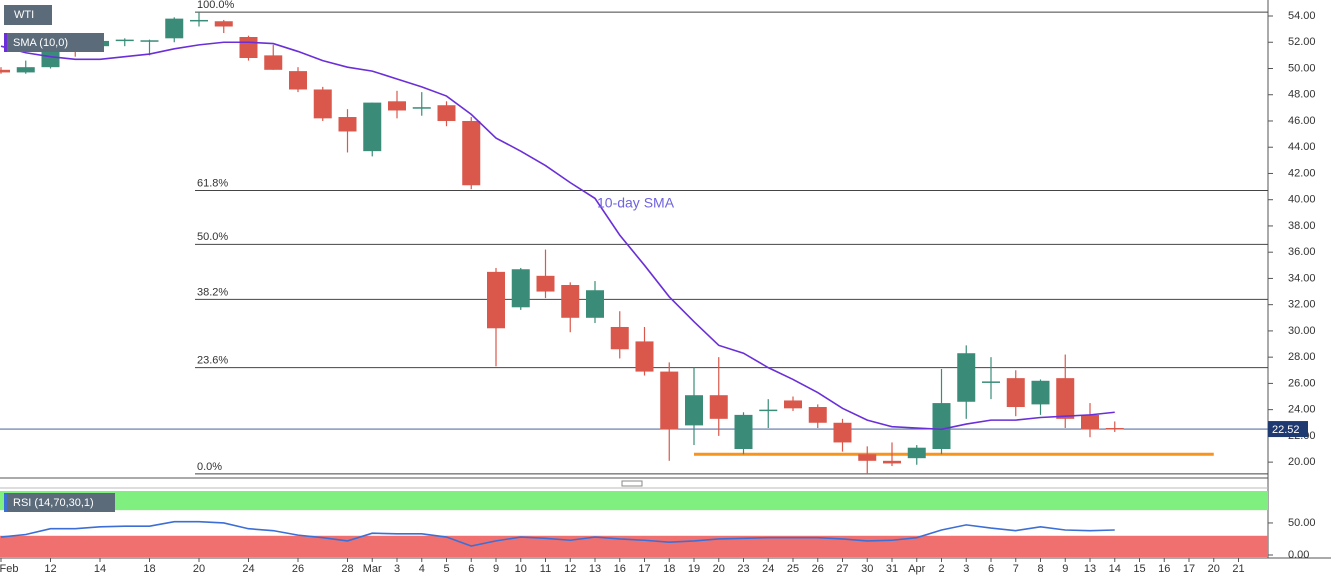  I want to click on x-tick-label: 19, so click(694, 569).